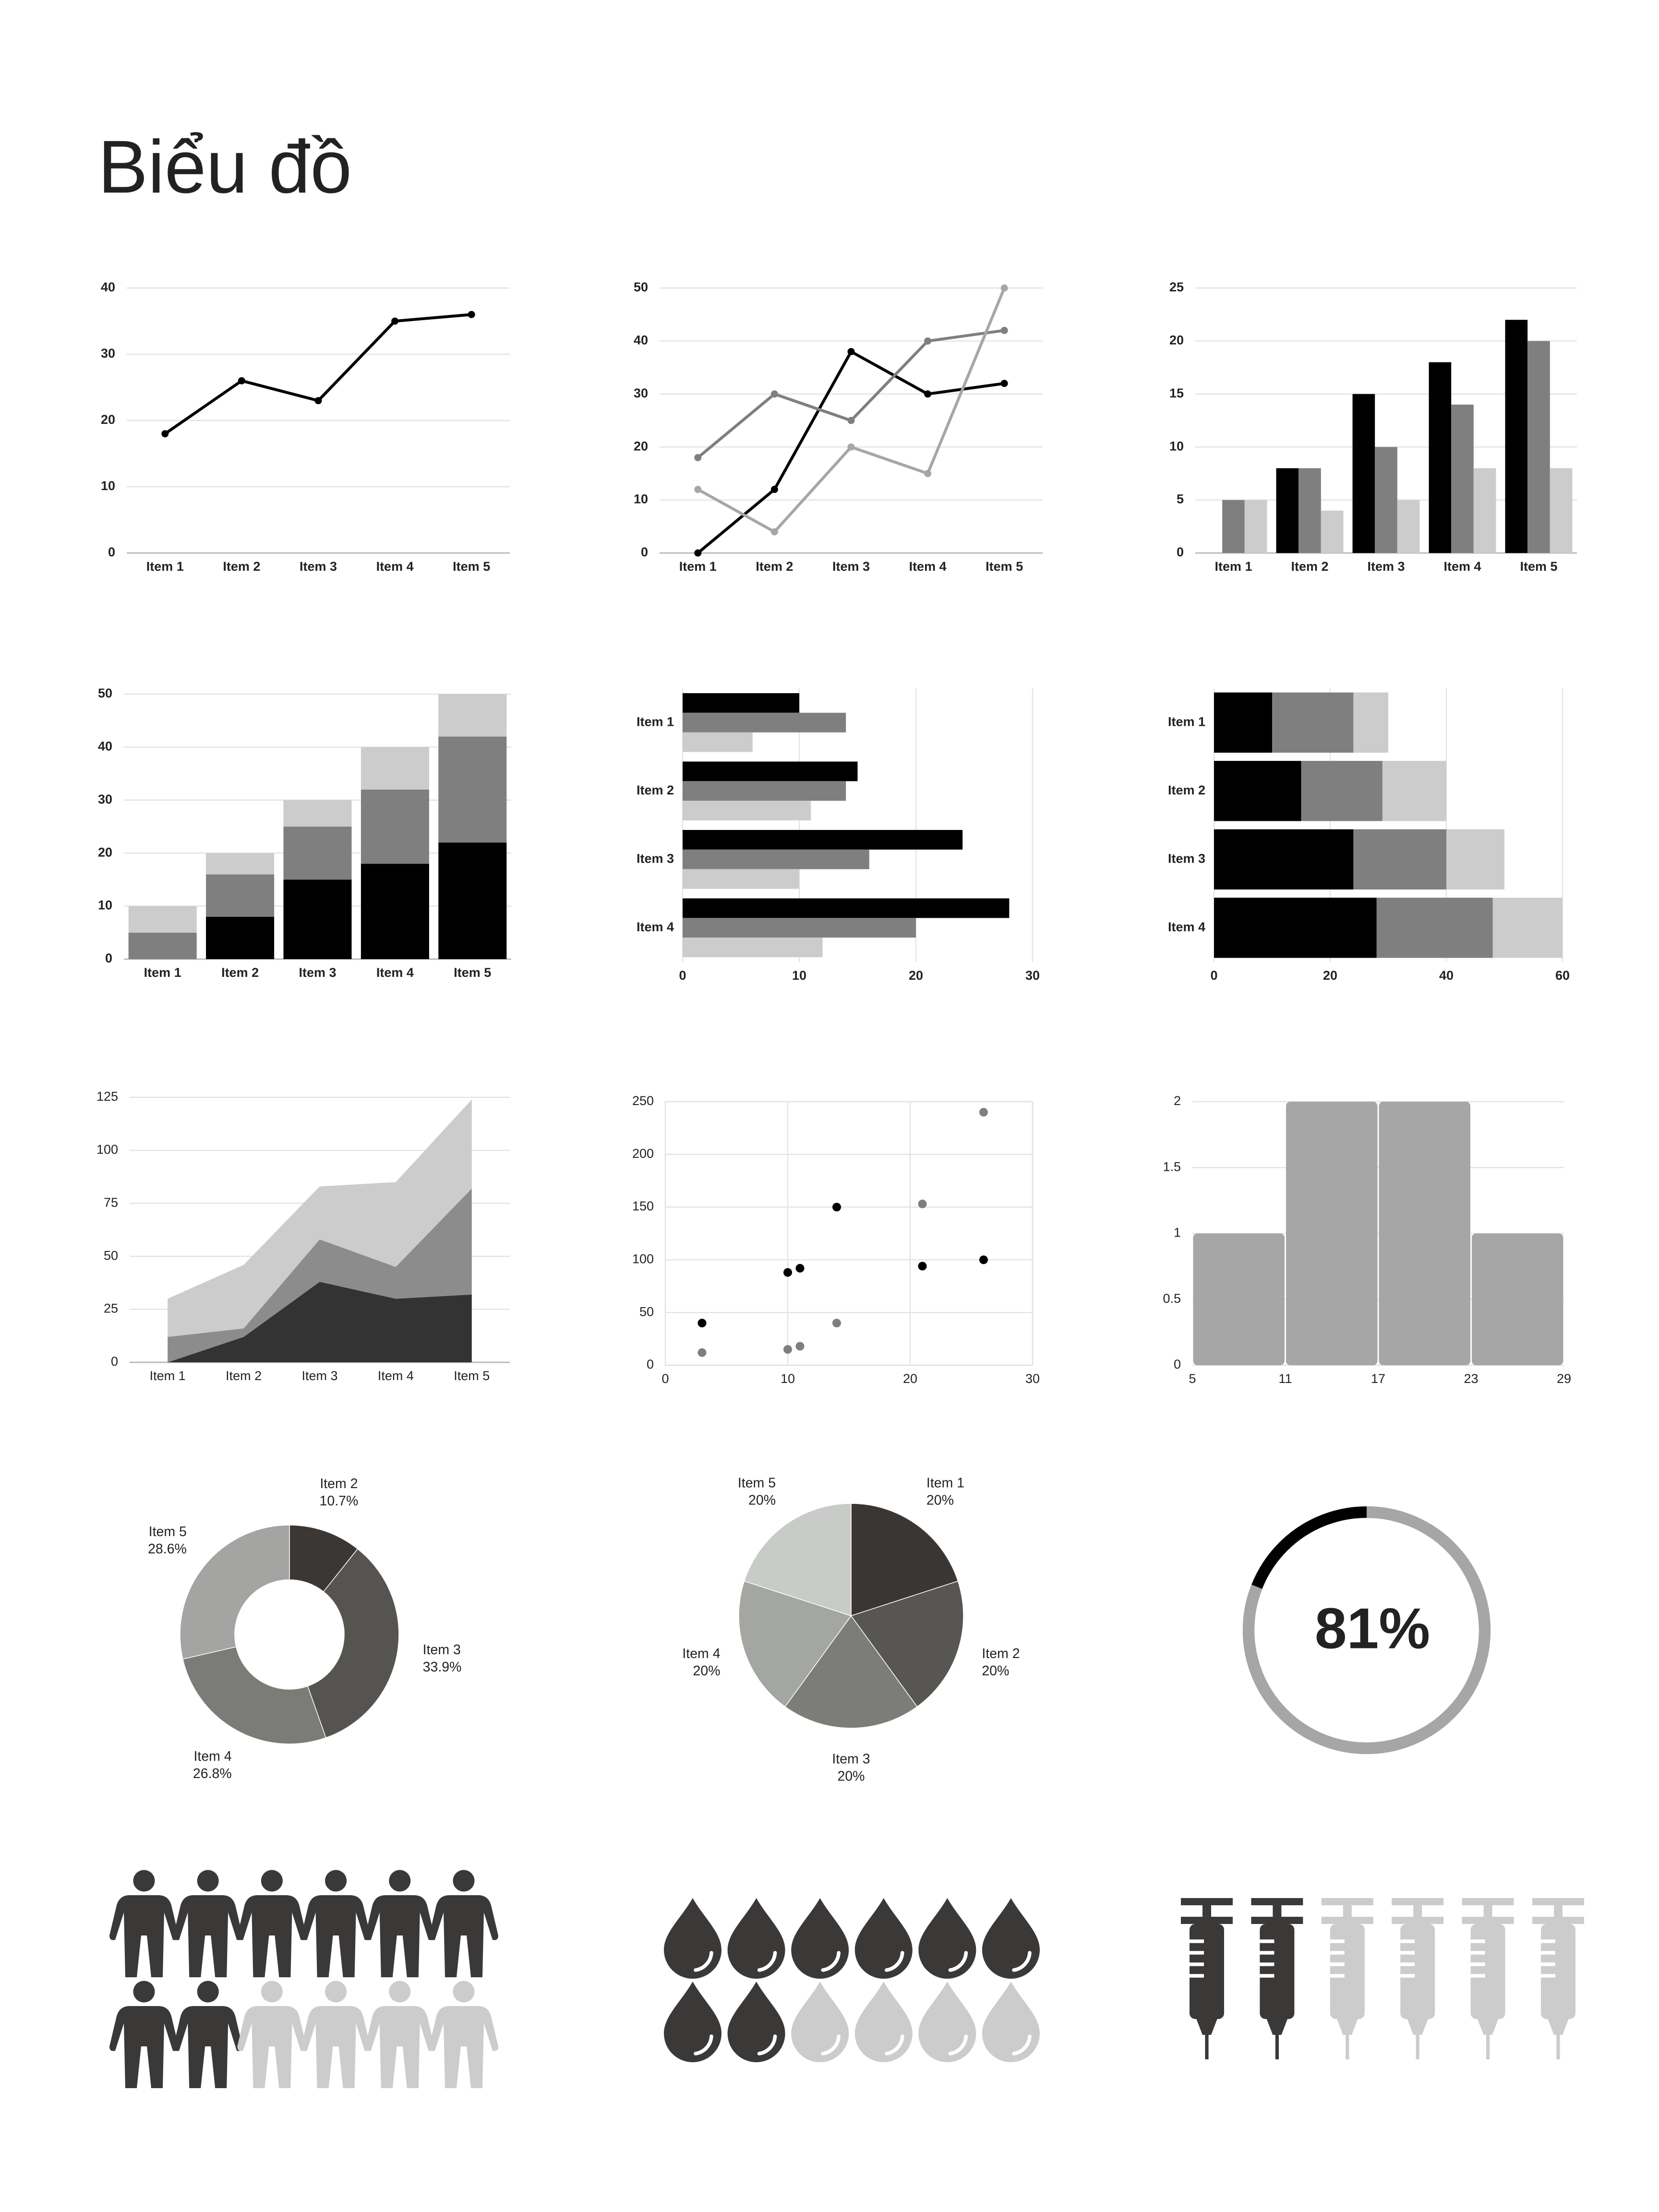 The image size is (1659, 2212). Describe the element at coordinates (907, 1643) in the screenshot. I see `pie-slice` at that location.